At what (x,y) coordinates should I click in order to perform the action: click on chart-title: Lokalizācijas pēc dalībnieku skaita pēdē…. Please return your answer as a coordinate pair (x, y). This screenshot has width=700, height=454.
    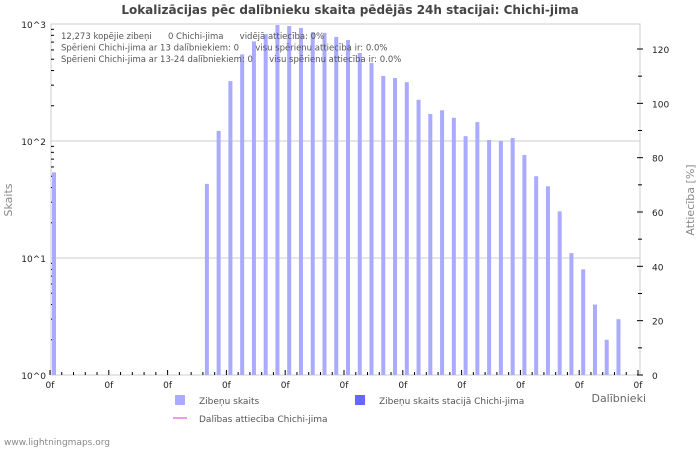
    Looking at the image, I should click on (350, 10).